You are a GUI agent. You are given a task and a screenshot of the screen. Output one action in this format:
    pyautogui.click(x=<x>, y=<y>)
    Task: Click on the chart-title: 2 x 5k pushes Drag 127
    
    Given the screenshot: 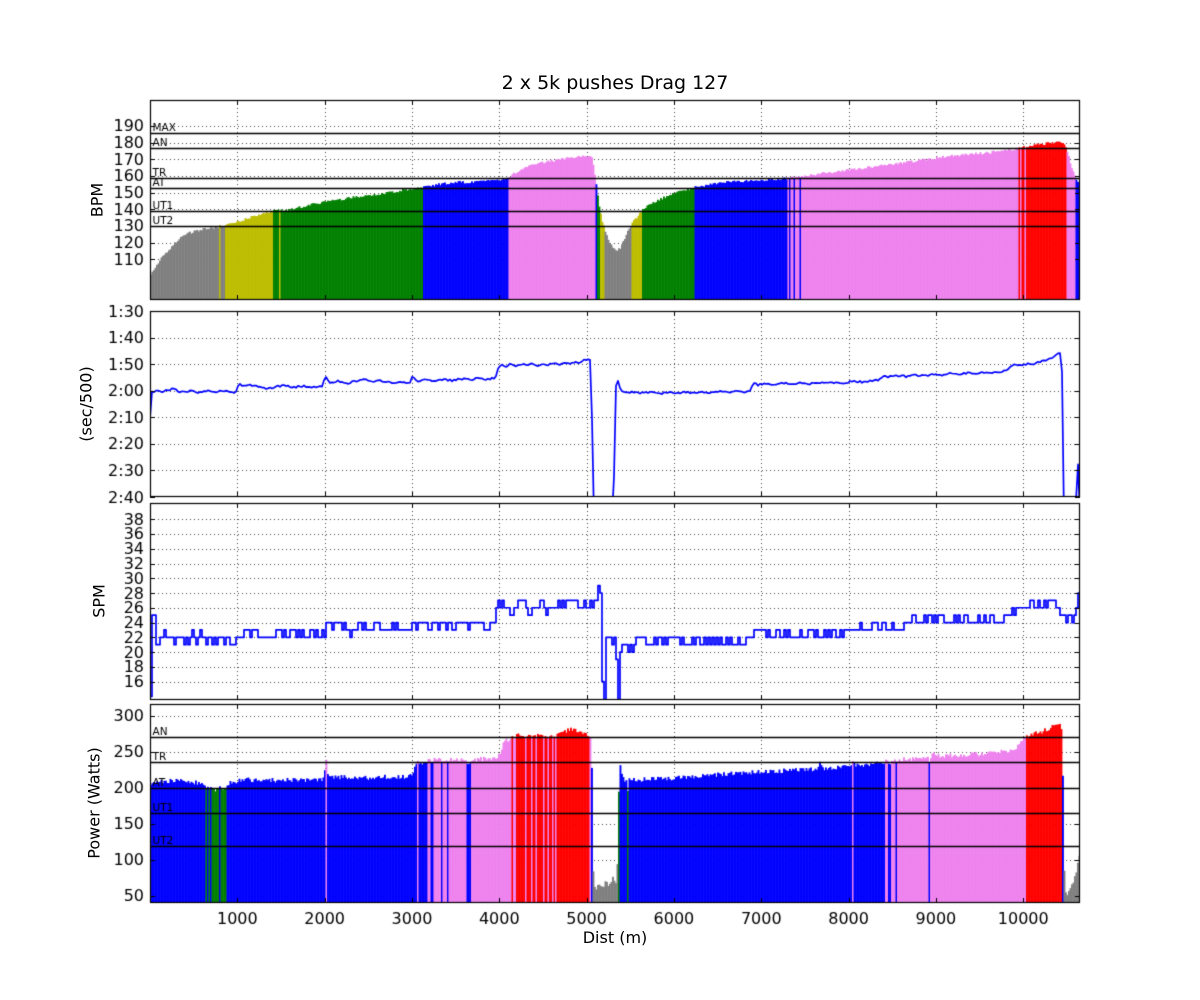 What is the action you would take?
    pyautogui.click(x=615, y=83)
    